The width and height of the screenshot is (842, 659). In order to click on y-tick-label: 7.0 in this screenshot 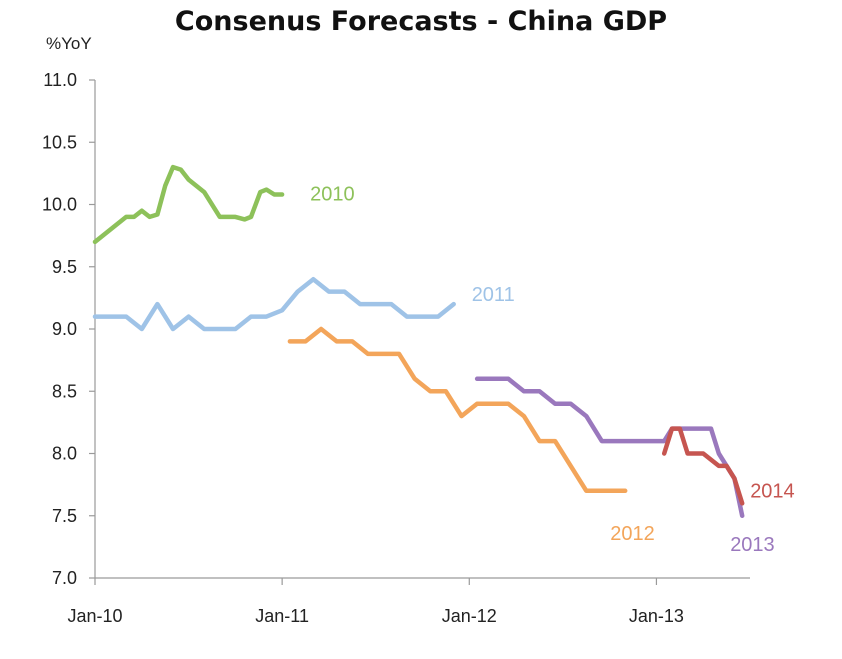, I will do `click(64, 578)`.